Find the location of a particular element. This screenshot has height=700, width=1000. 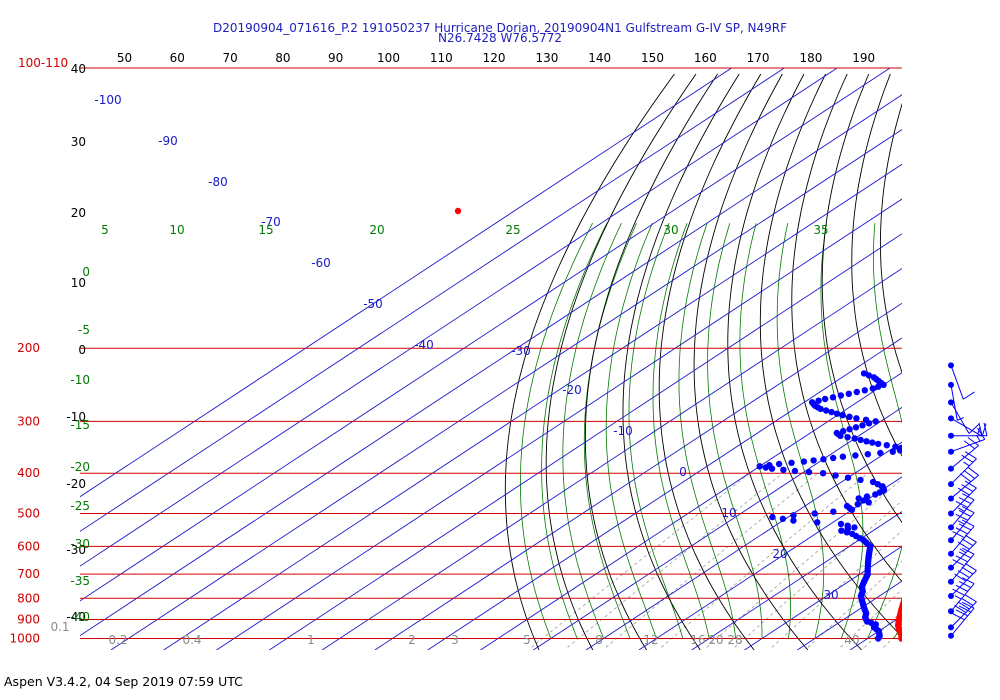

moist-adiabat-label: -35 is located at coordinates (80, 581).